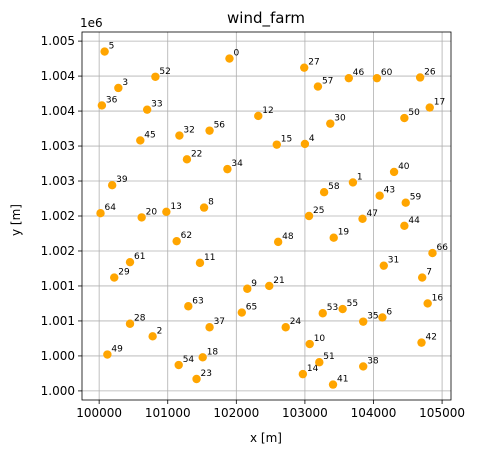  What do you see at coordinates (387, 73) in the screenshot?
I see `point-label: 60` at bounding box center [387, 73].